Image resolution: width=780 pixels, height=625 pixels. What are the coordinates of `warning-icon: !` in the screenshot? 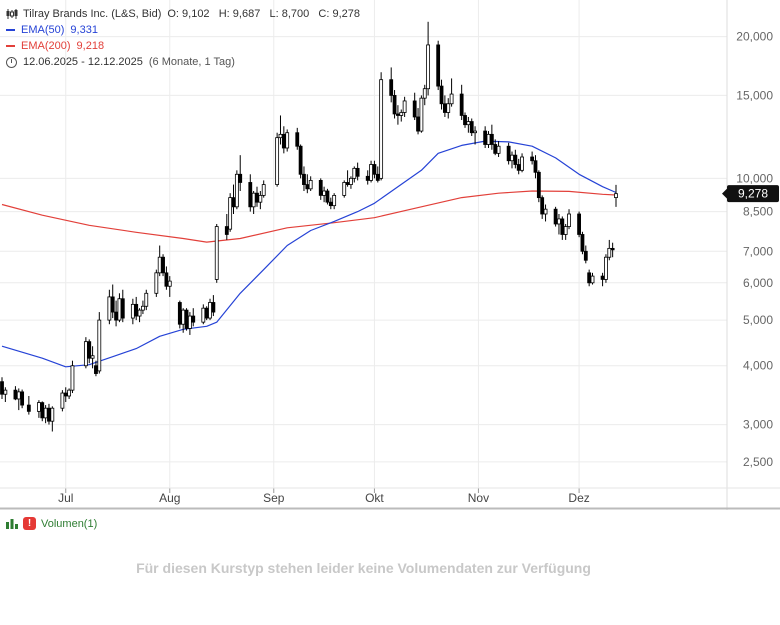 It's located at (29, 523).